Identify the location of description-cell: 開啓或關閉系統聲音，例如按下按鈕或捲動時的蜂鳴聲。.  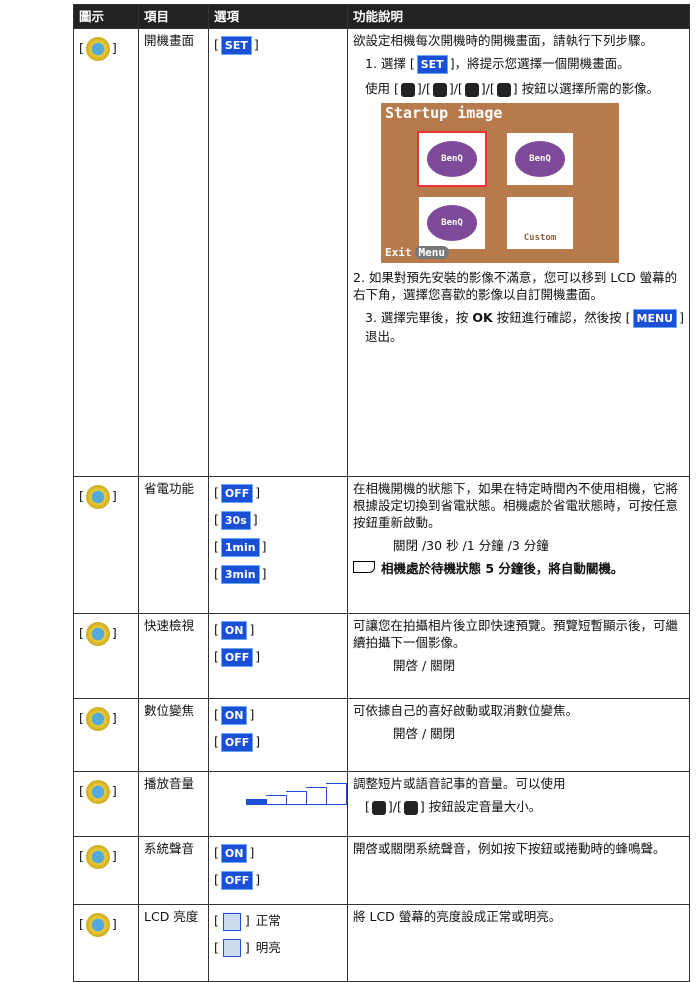
(518, 870).